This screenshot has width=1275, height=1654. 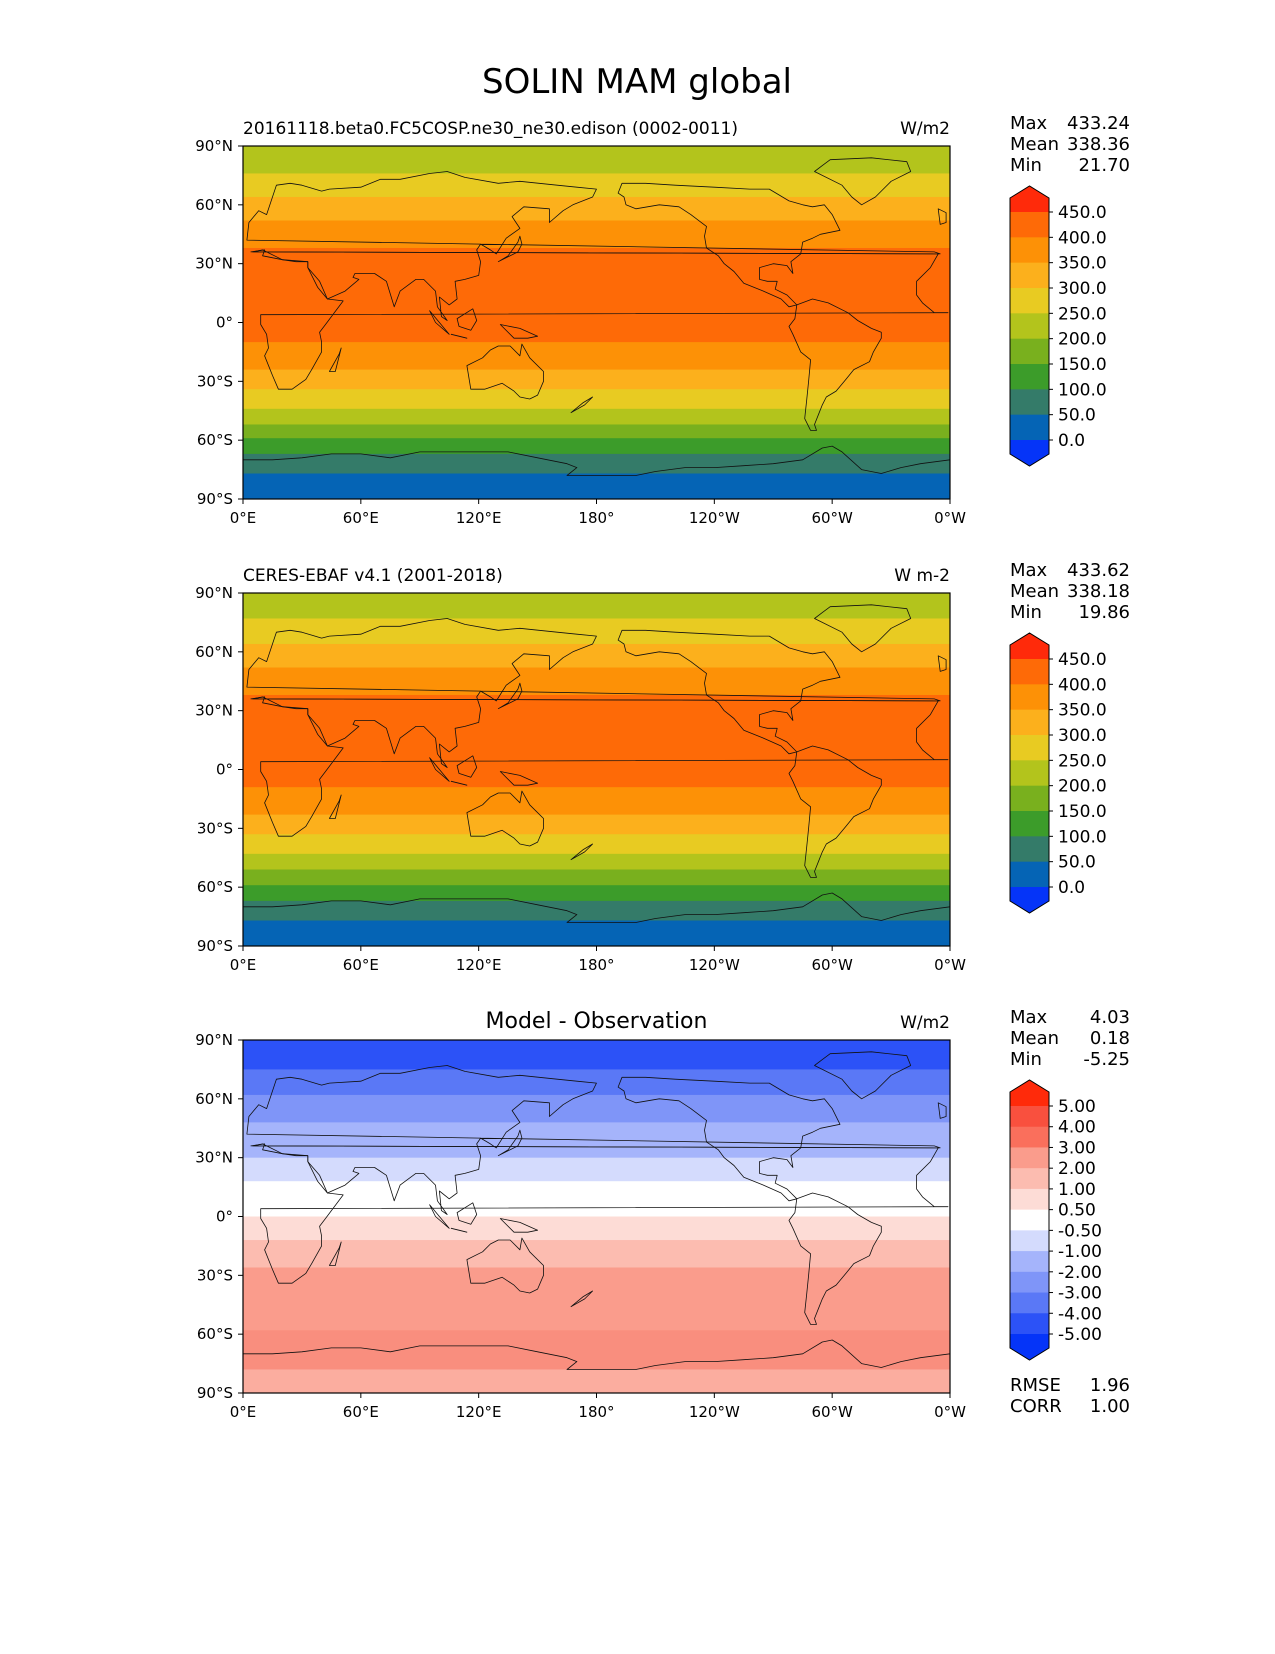 What do you see at coordinates (1077, 1148) in the screenshot?
I see `colorbar-tick-label: 3.00` at bounding box center [1077, 1148].